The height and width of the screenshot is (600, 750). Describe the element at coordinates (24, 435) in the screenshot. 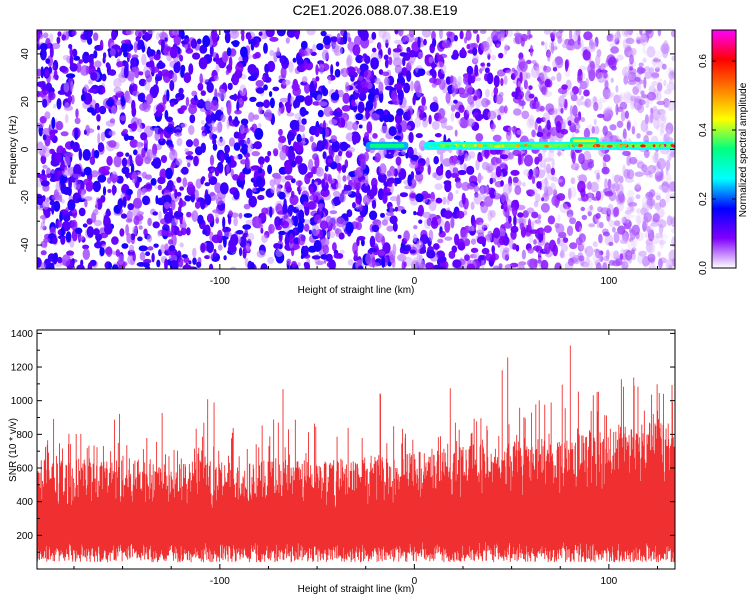

I see `y-tick-label: 800` at that location.